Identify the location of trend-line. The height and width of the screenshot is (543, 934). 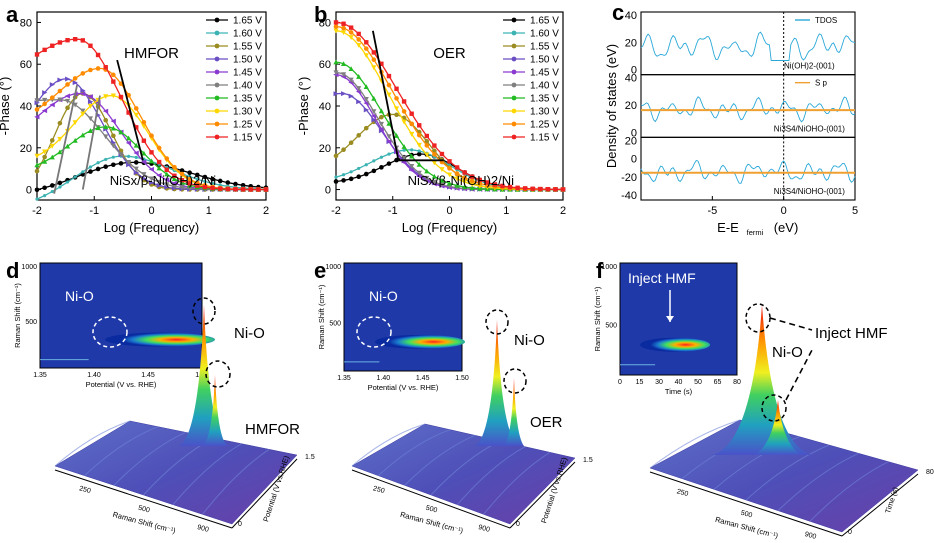
(386, 95).